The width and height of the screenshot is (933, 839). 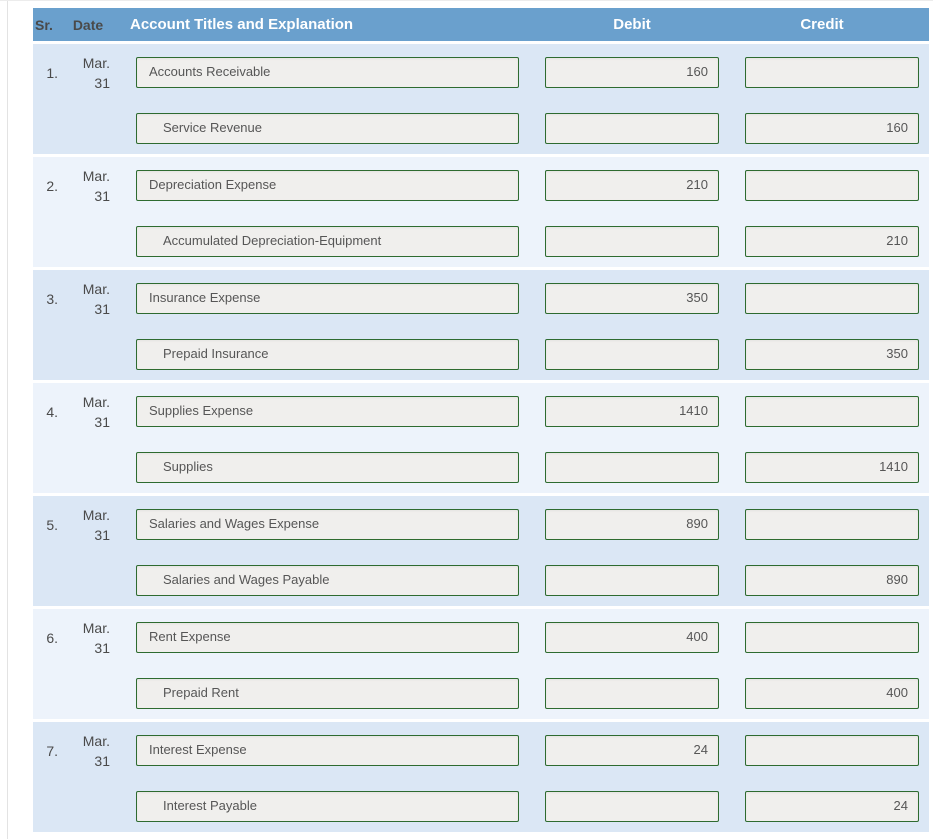 What do you see at coordinates (327, 298) in the screenshot?
I see `debit-account-input: Insurance Expense` at bounding box center [327, 298].